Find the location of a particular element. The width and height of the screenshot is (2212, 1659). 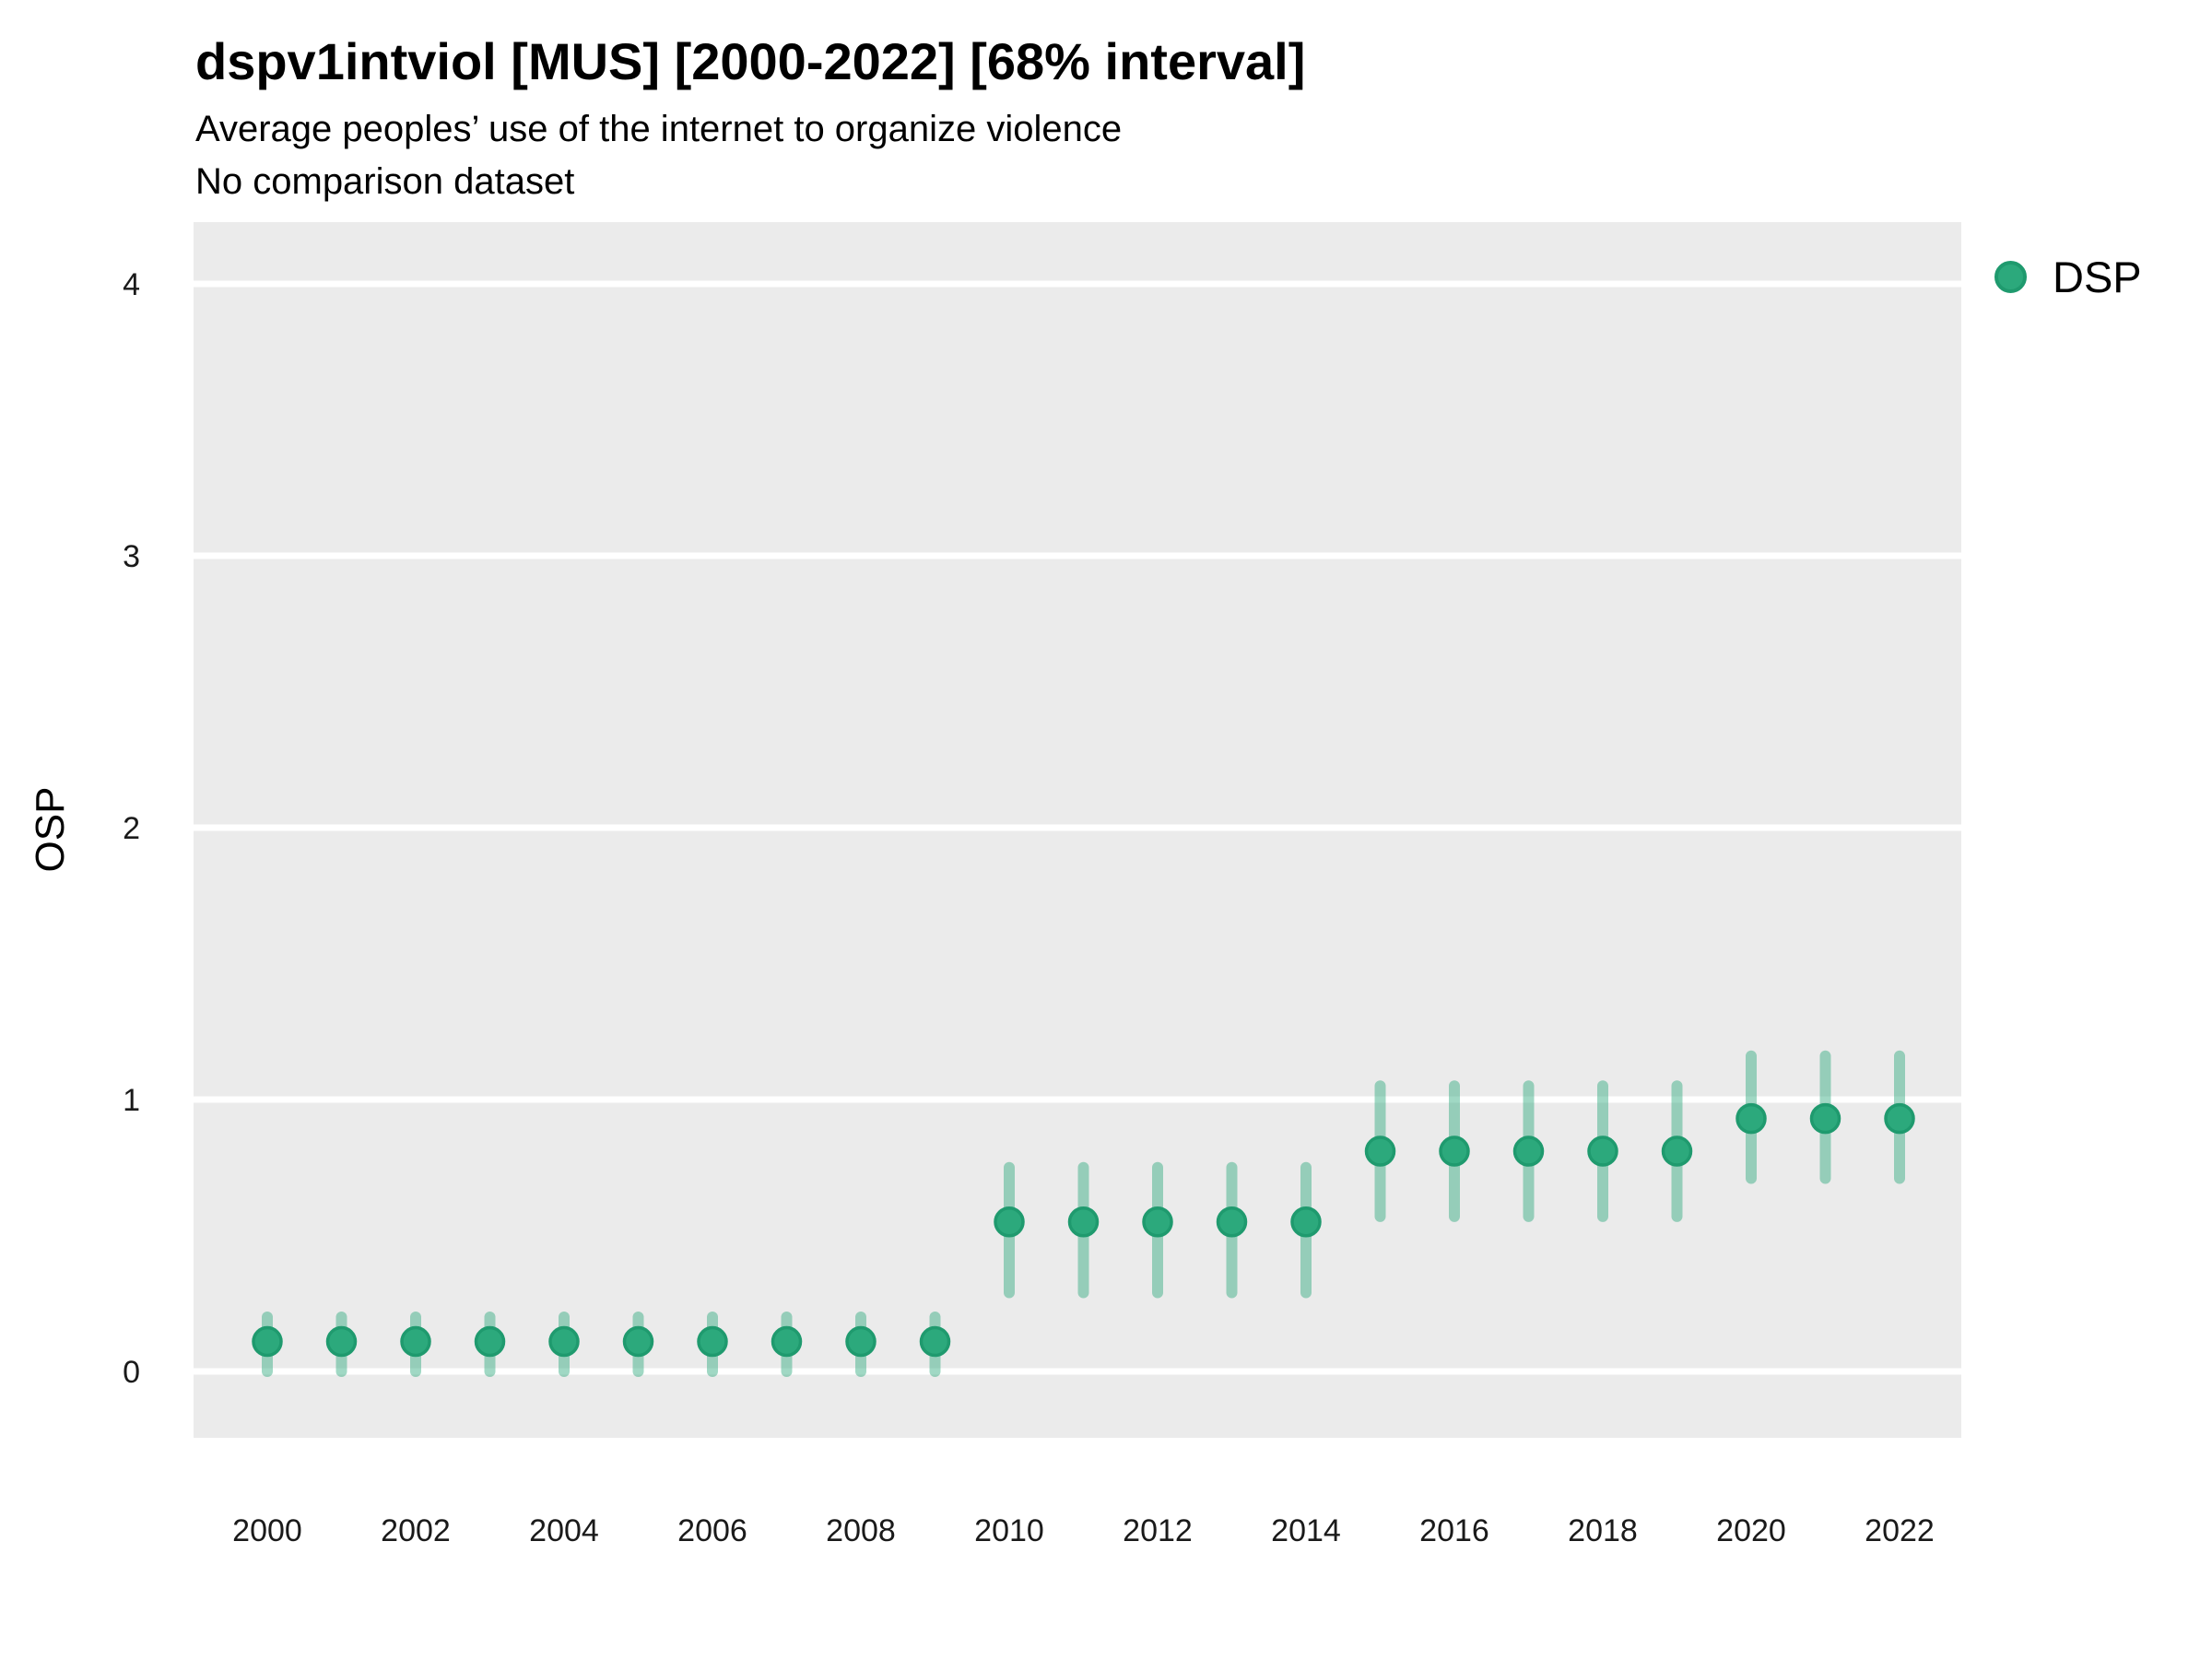

x-tick-label: 2008 is located at coordinates (861, 1530).